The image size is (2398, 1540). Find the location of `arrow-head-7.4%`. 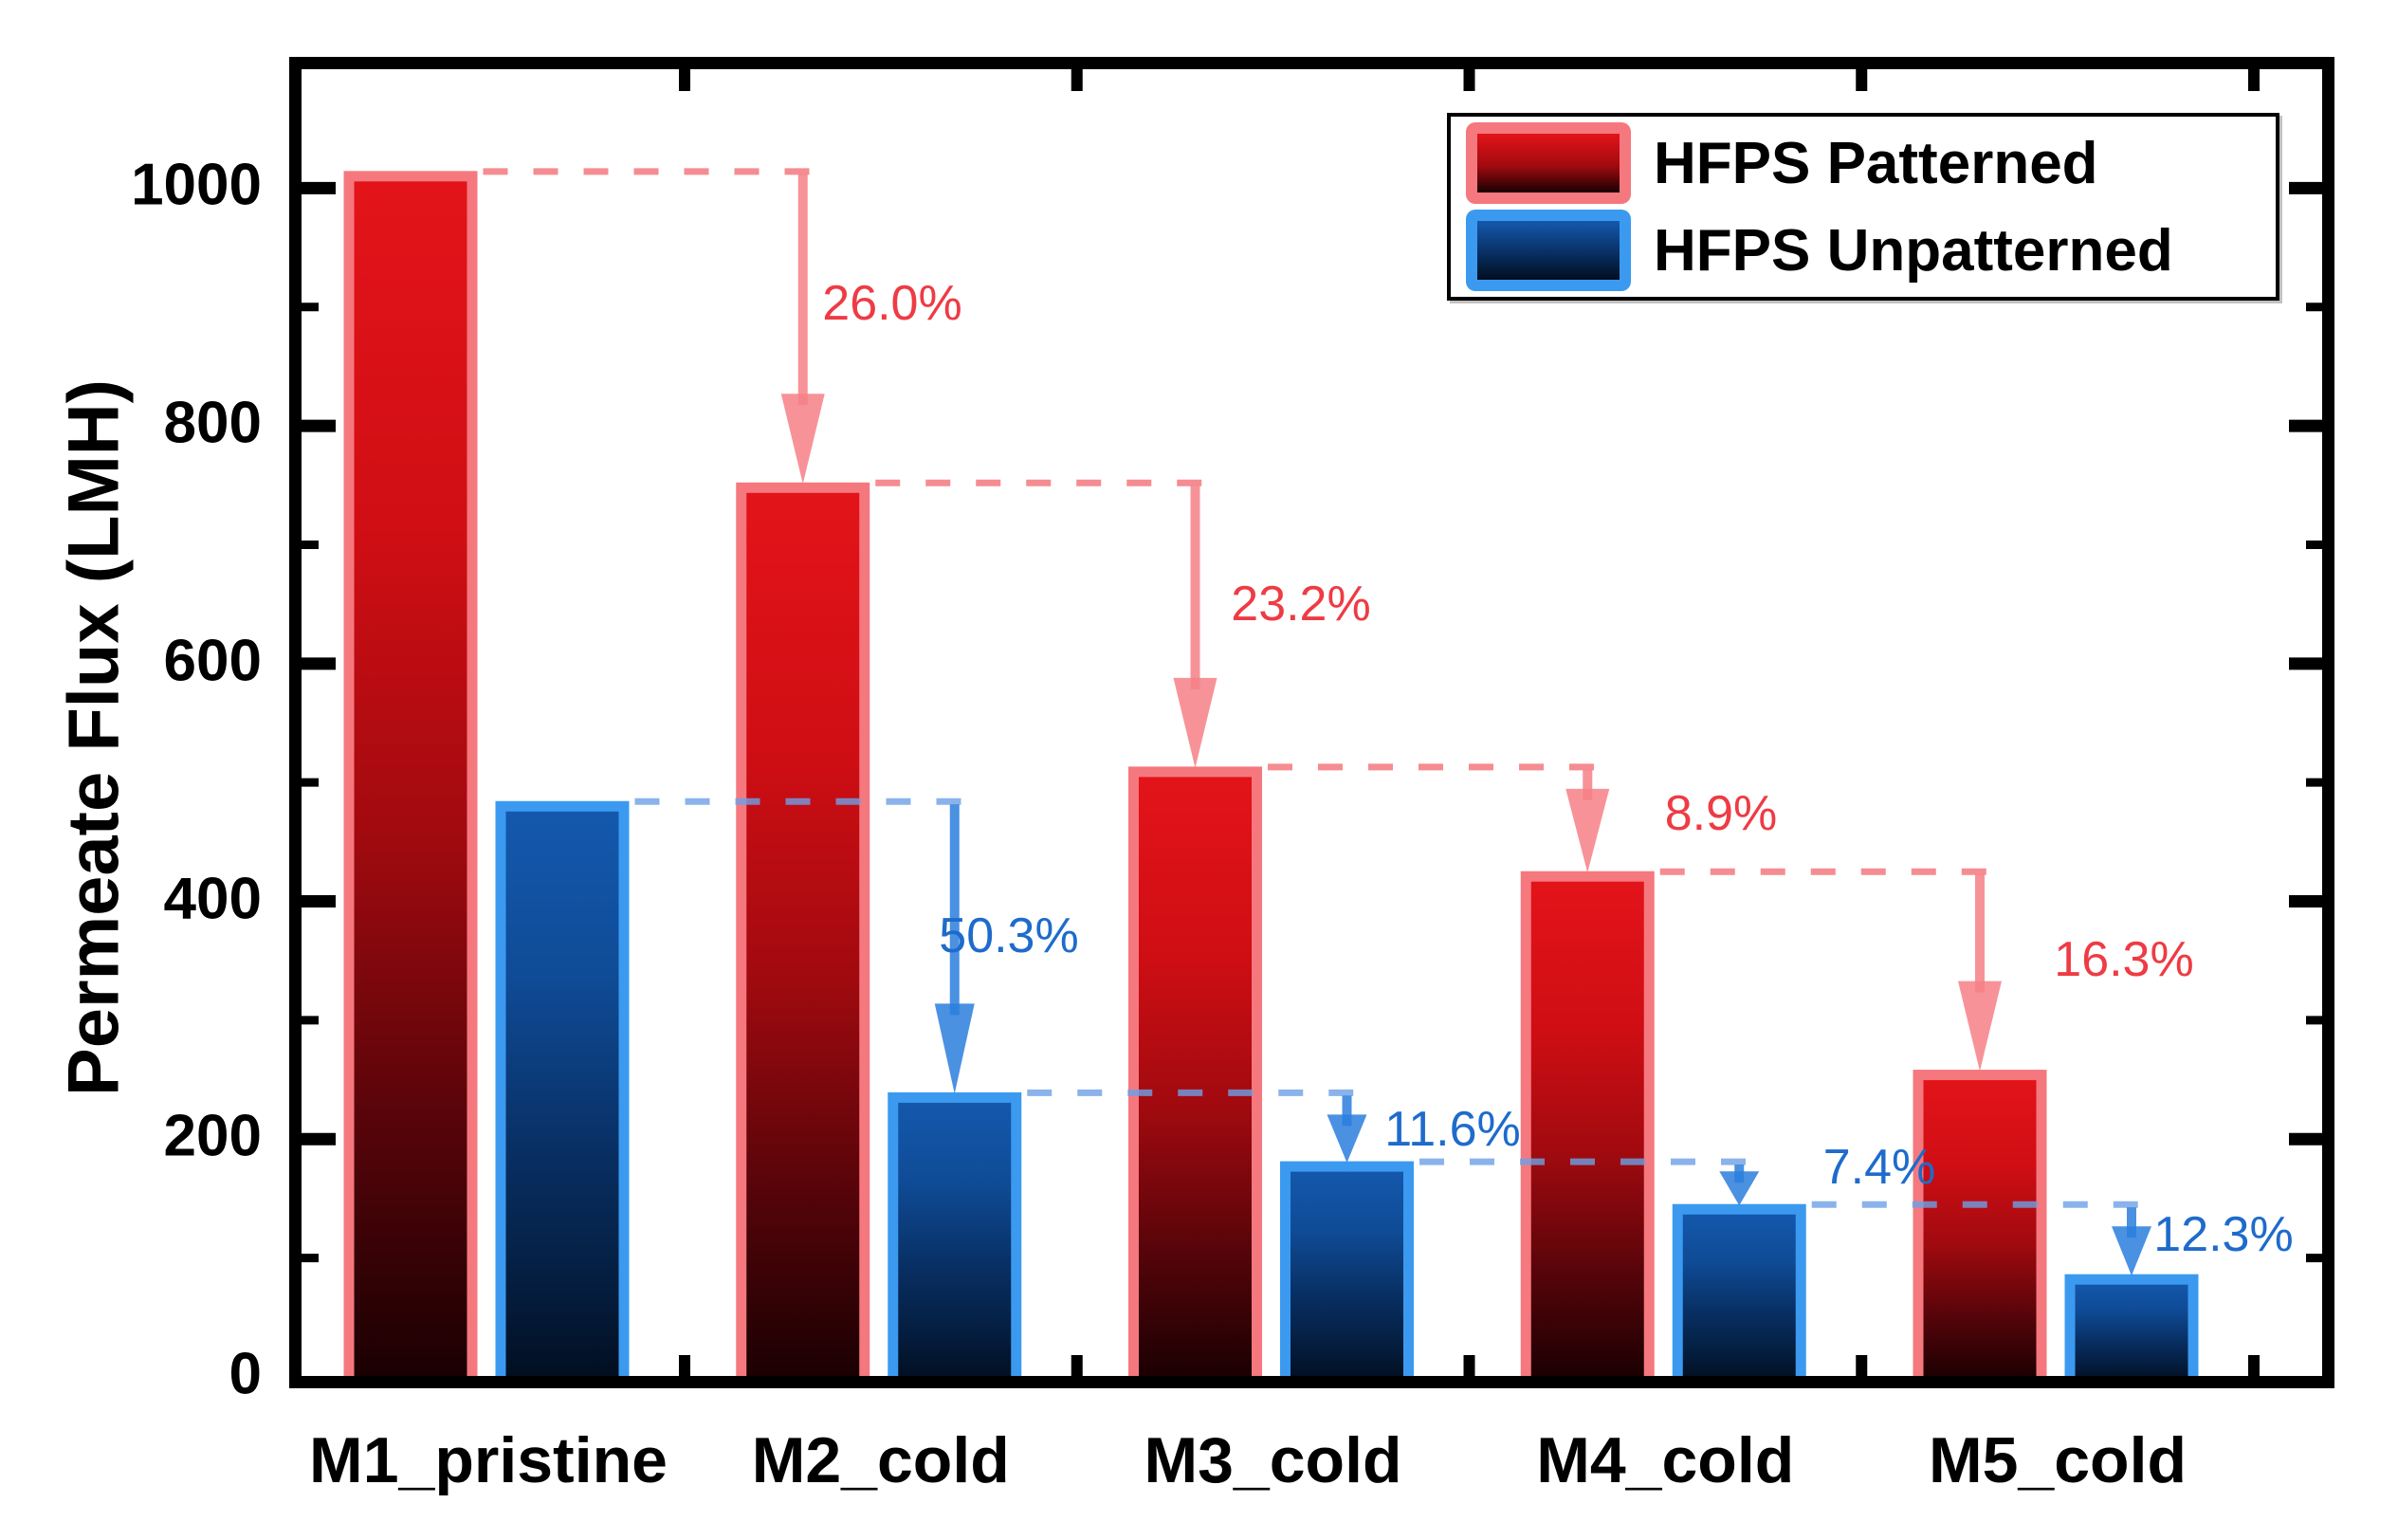

arrow-head-7.4% is located at coordinates (1739, 1188).